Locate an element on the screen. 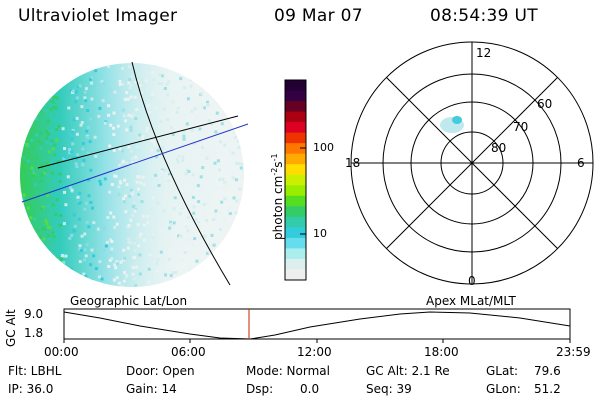 This screenshot has height=400, width=600. status-glon-label: GLon: is located at coordinates (503, 389).